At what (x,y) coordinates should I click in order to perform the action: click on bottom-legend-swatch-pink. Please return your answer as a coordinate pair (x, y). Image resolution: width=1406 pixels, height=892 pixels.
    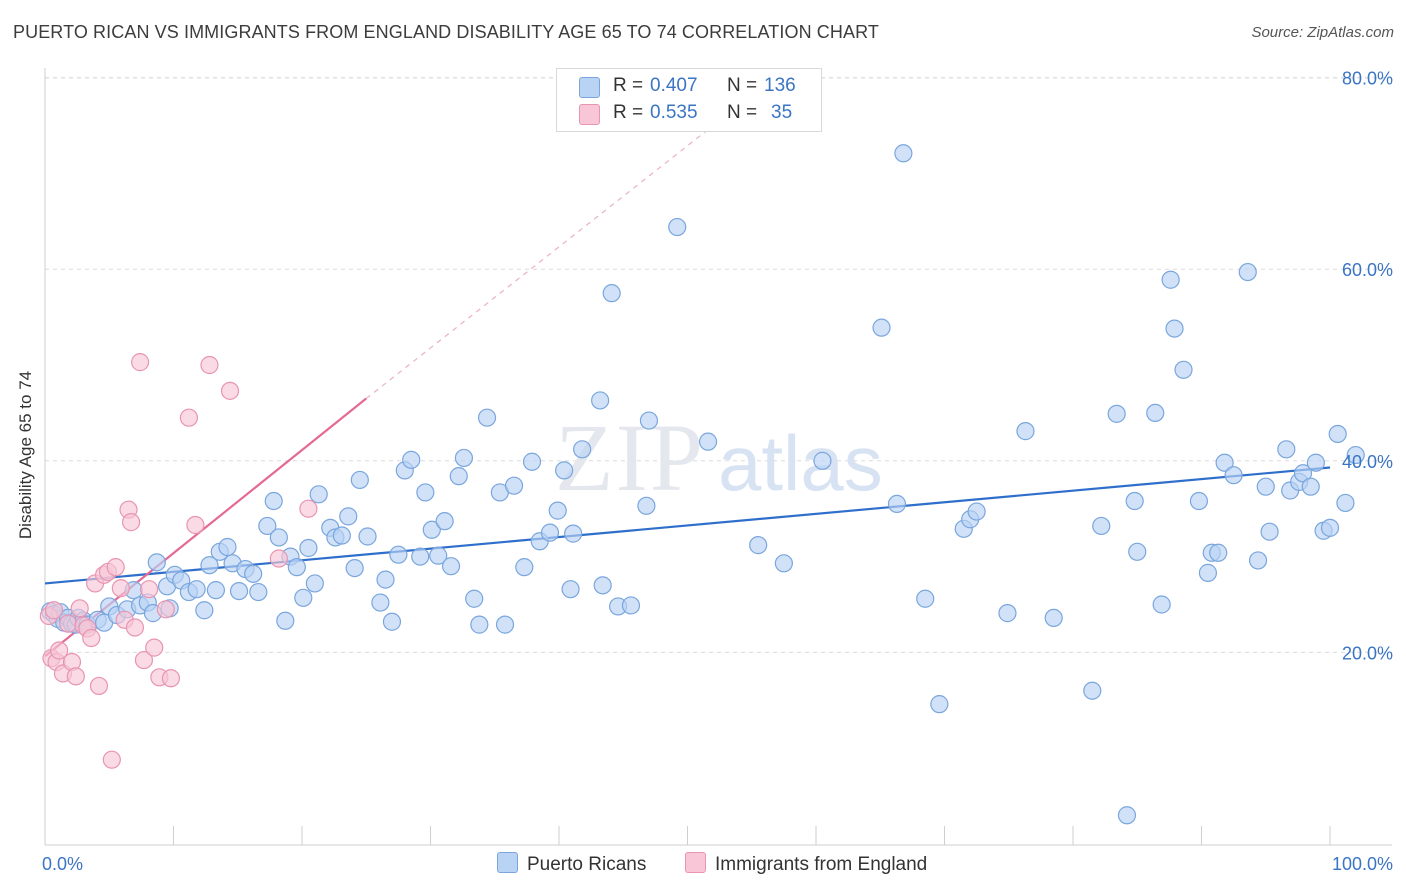
    Looking at the image, I should click on (695, 862).